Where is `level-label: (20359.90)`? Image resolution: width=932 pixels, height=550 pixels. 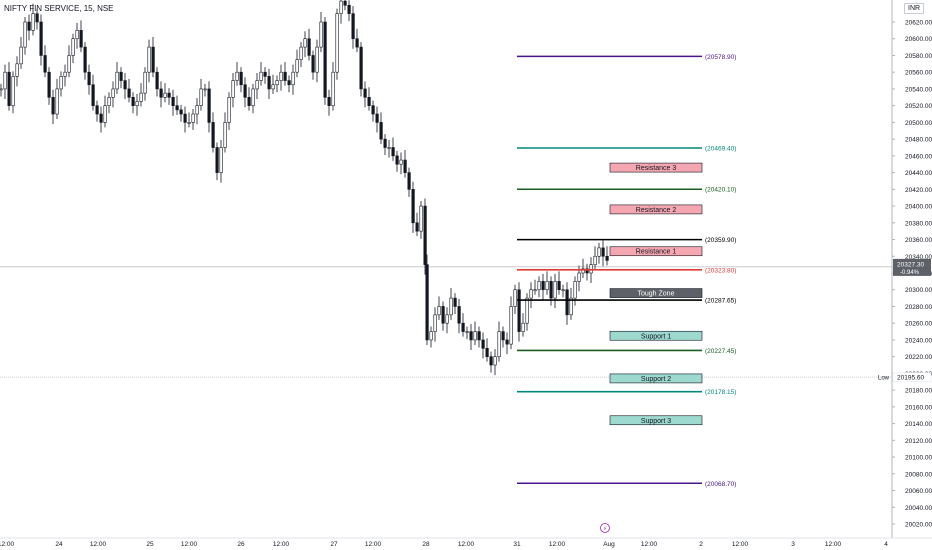
level-label: (20359.90) is located at coordinates (720, 240).